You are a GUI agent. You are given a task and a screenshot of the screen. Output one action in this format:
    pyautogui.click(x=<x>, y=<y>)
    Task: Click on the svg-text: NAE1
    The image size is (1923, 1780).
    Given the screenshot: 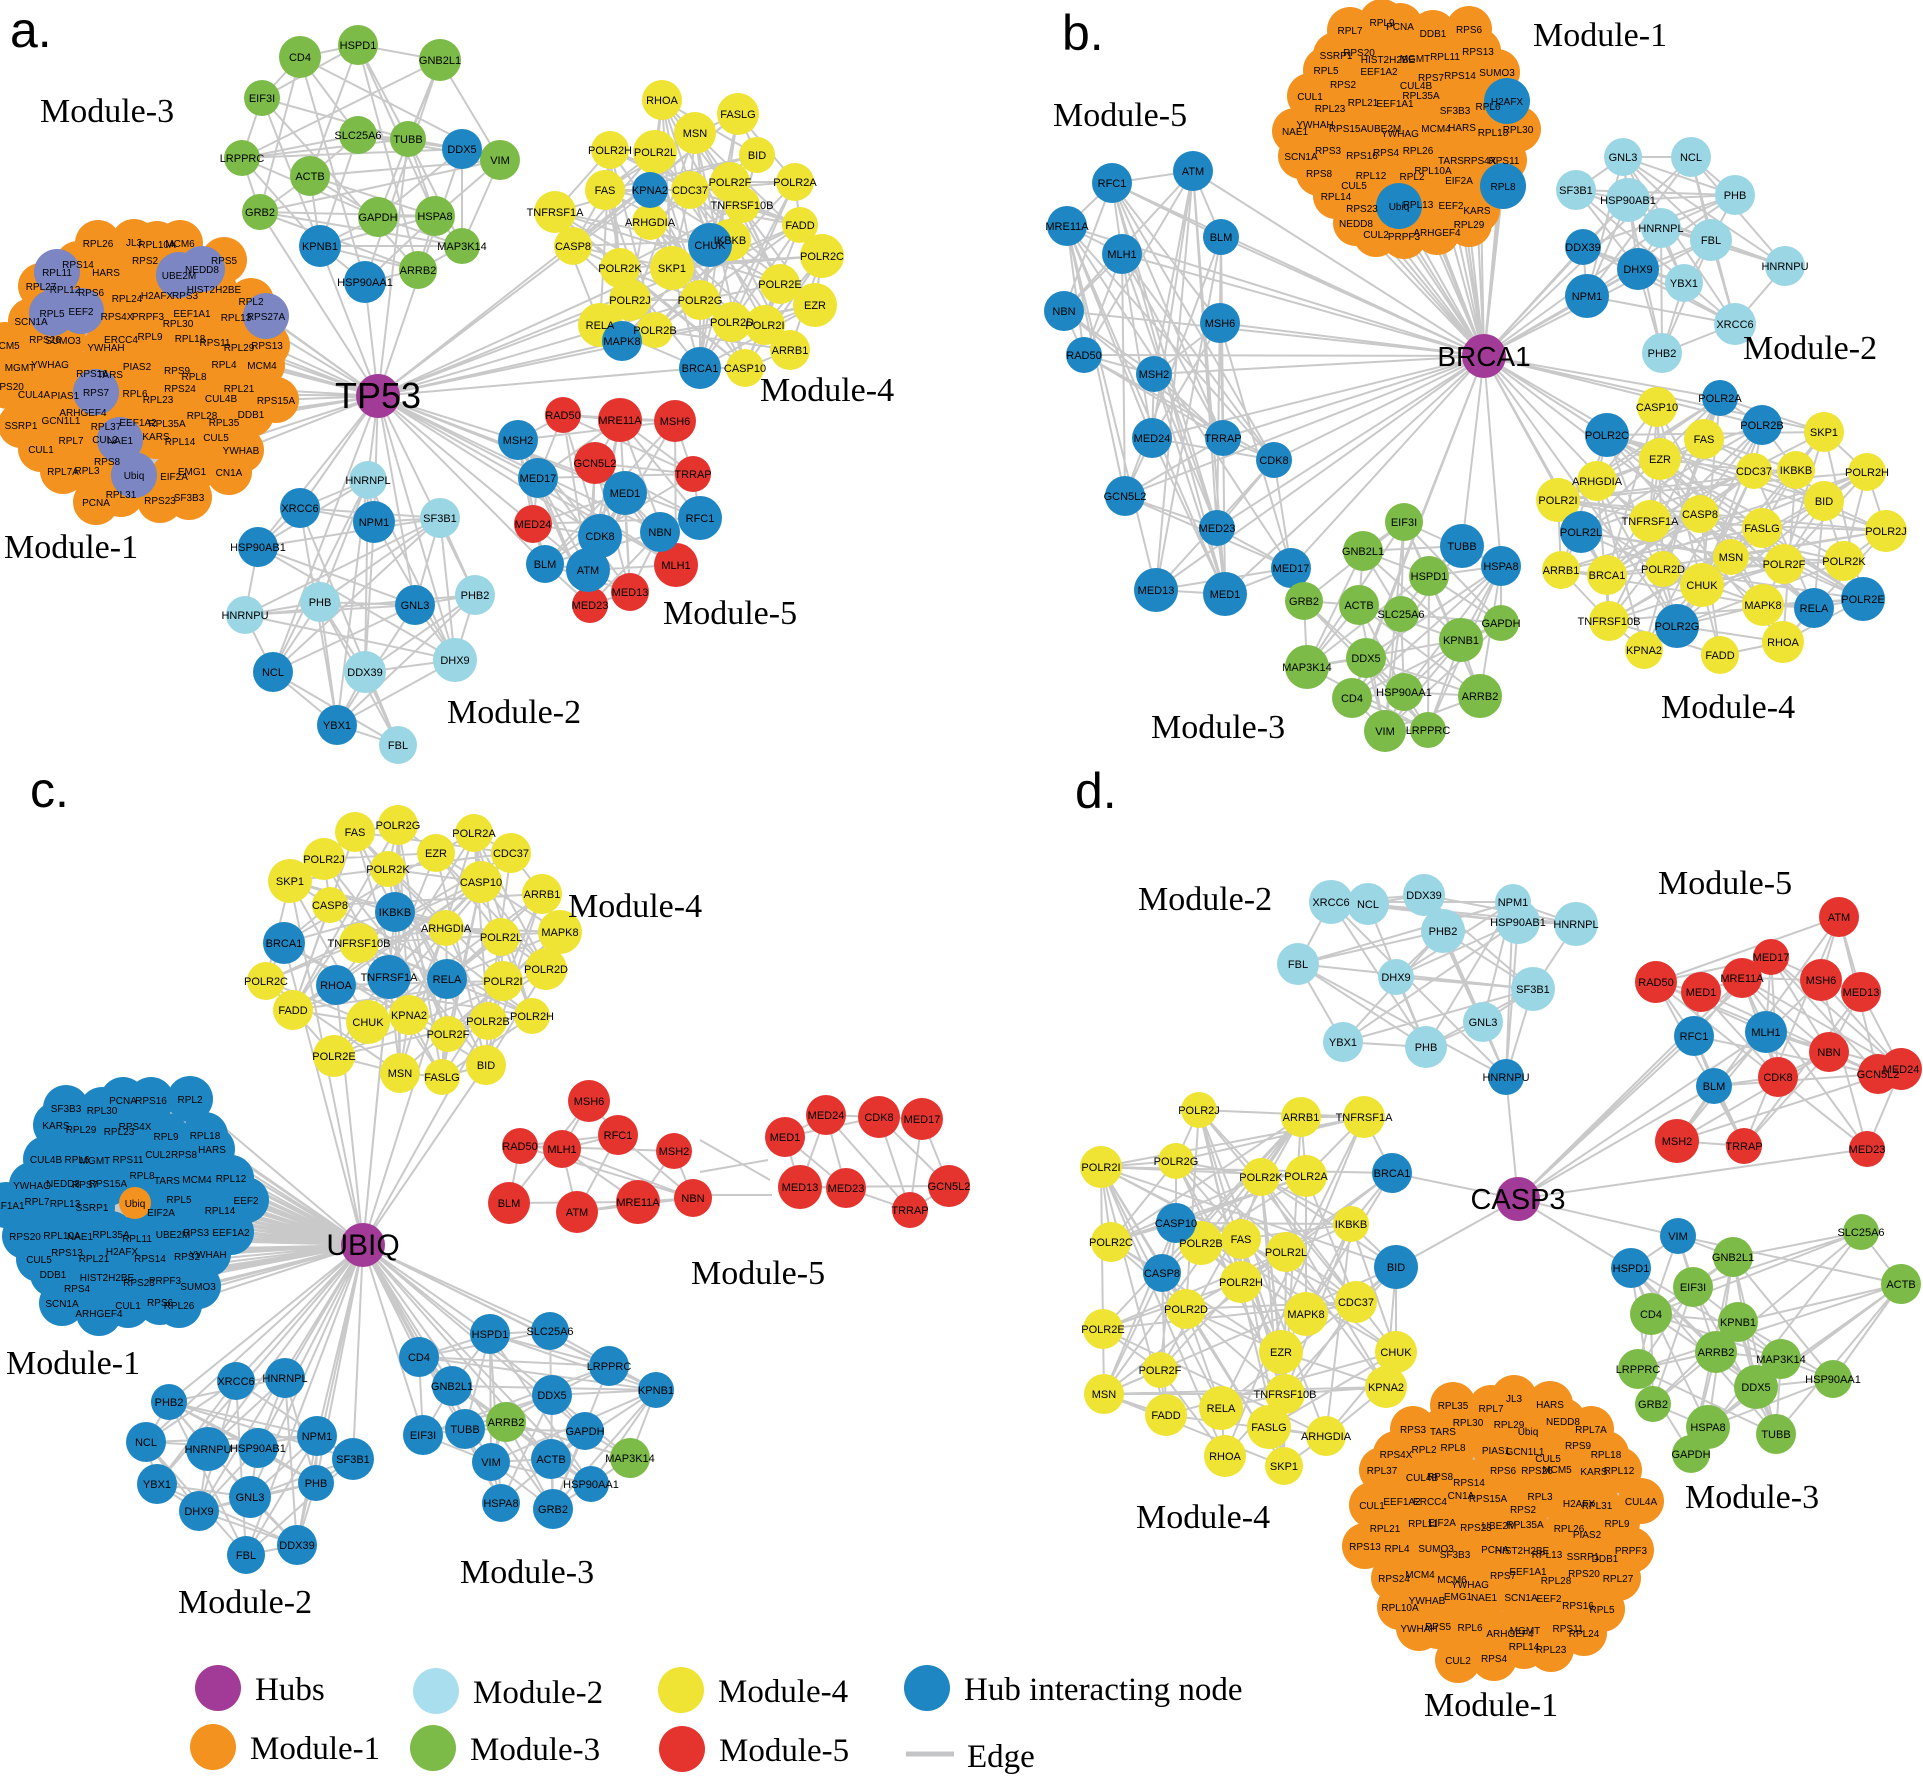 What is the action you would take?
    pyautogui.click(x=120, y=441)
    